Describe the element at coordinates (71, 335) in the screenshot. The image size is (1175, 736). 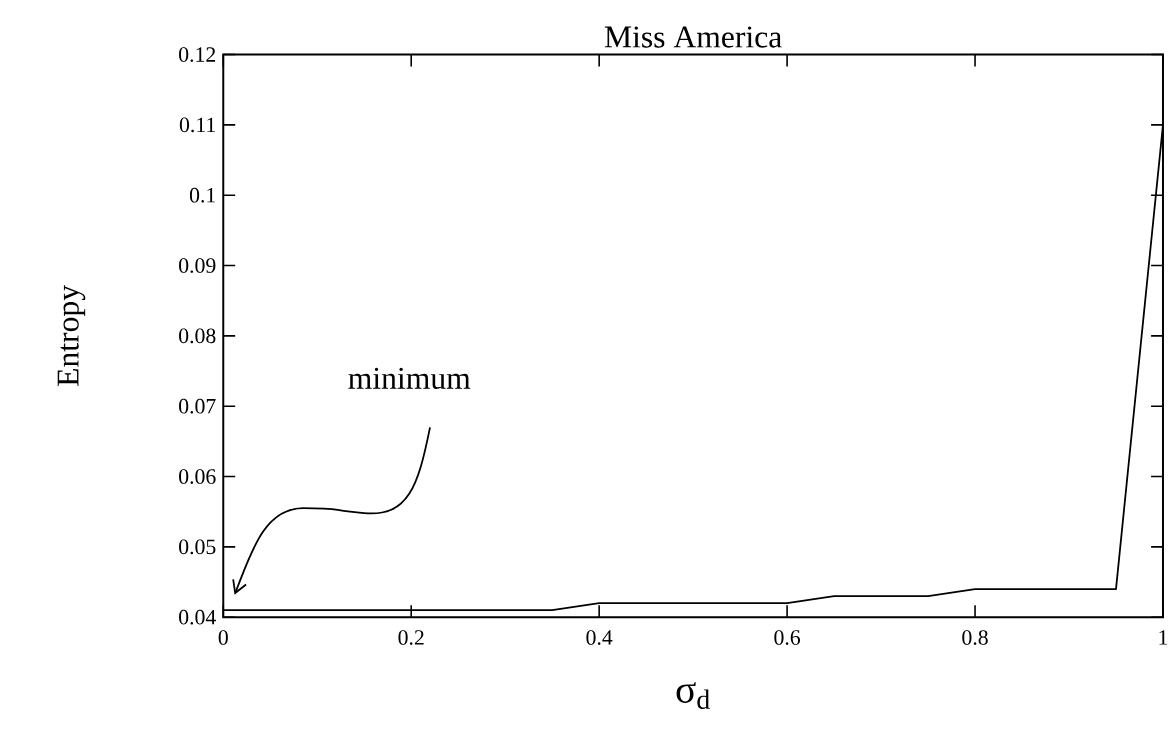
I see `y-axis-title: Entropy` at that location.